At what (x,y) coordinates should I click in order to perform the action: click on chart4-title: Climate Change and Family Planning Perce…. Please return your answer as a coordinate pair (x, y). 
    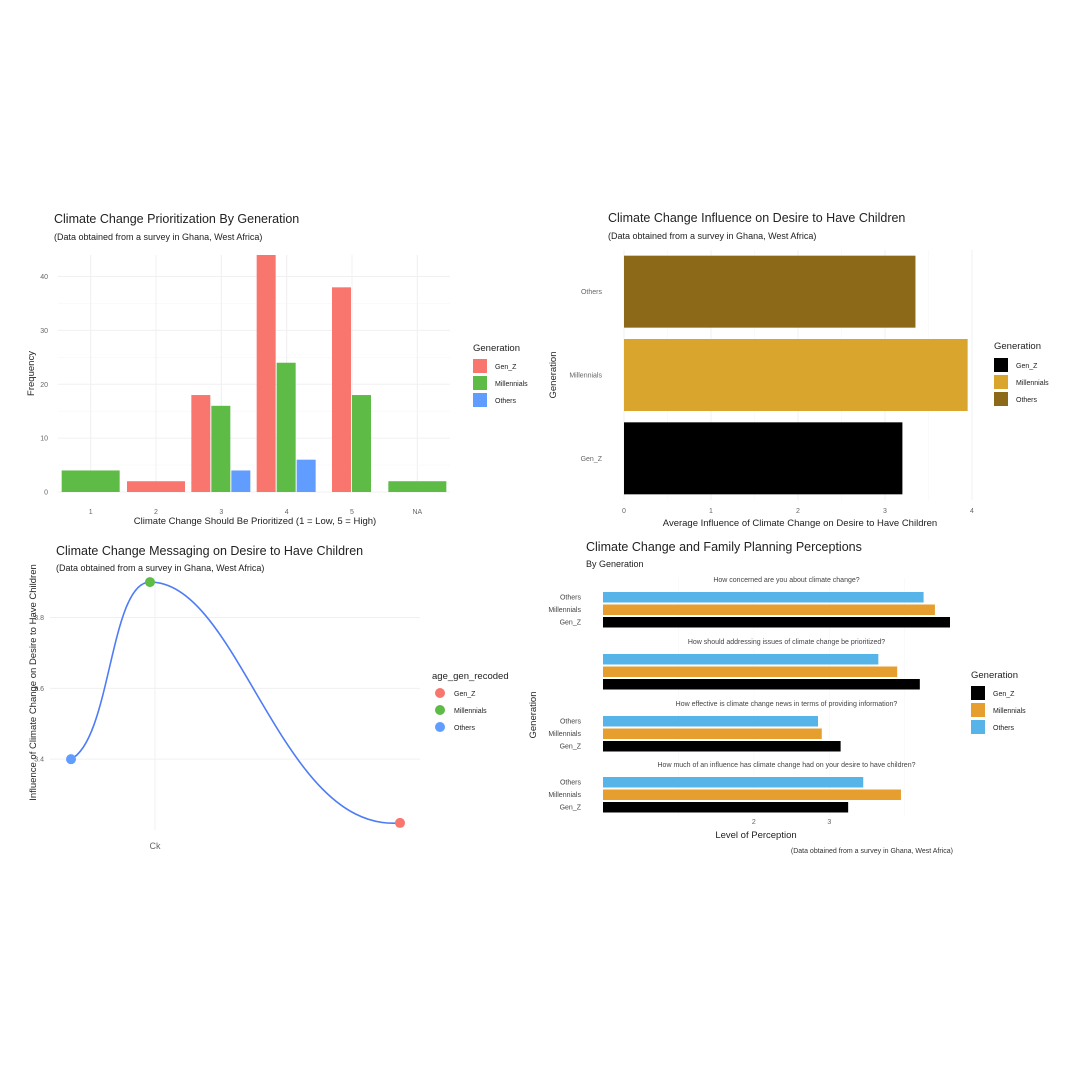
    Looking at the image, I should click on (724, 547).